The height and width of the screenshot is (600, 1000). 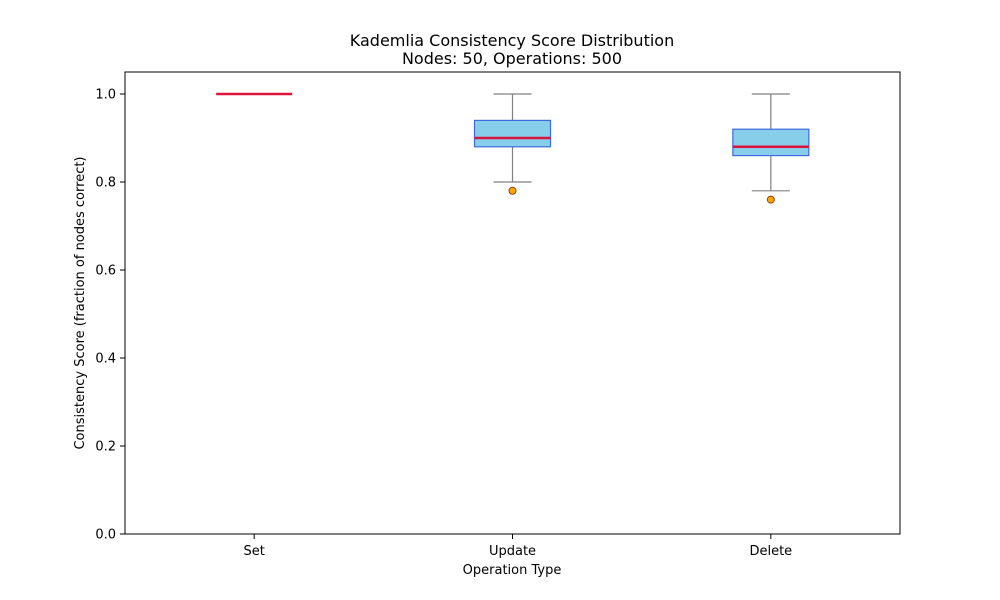 I want to click on chart-subtitle: Nodes: 50, Operations: 500, so click(x=512, y=58).